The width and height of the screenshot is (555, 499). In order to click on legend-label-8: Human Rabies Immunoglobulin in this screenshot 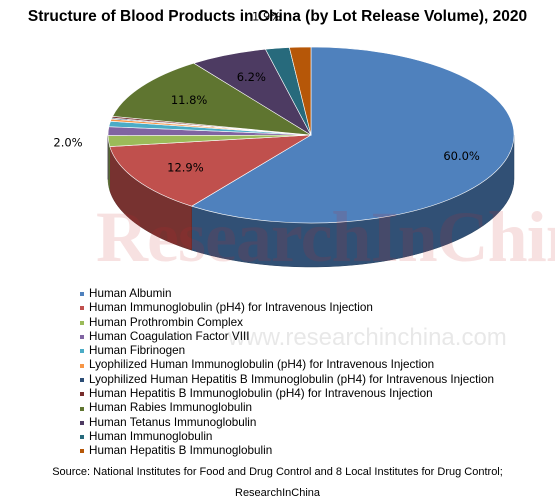, I will do `click(171, 408)`.